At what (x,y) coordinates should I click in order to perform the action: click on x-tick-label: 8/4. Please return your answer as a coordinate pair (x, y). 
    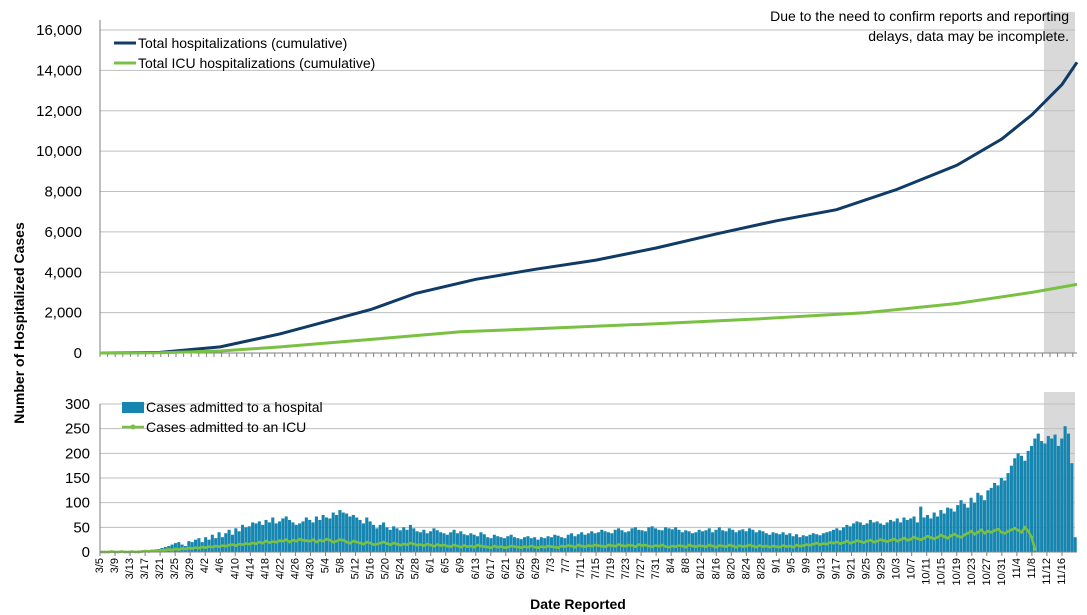
    Looking at the image, I should click on (671, 565).